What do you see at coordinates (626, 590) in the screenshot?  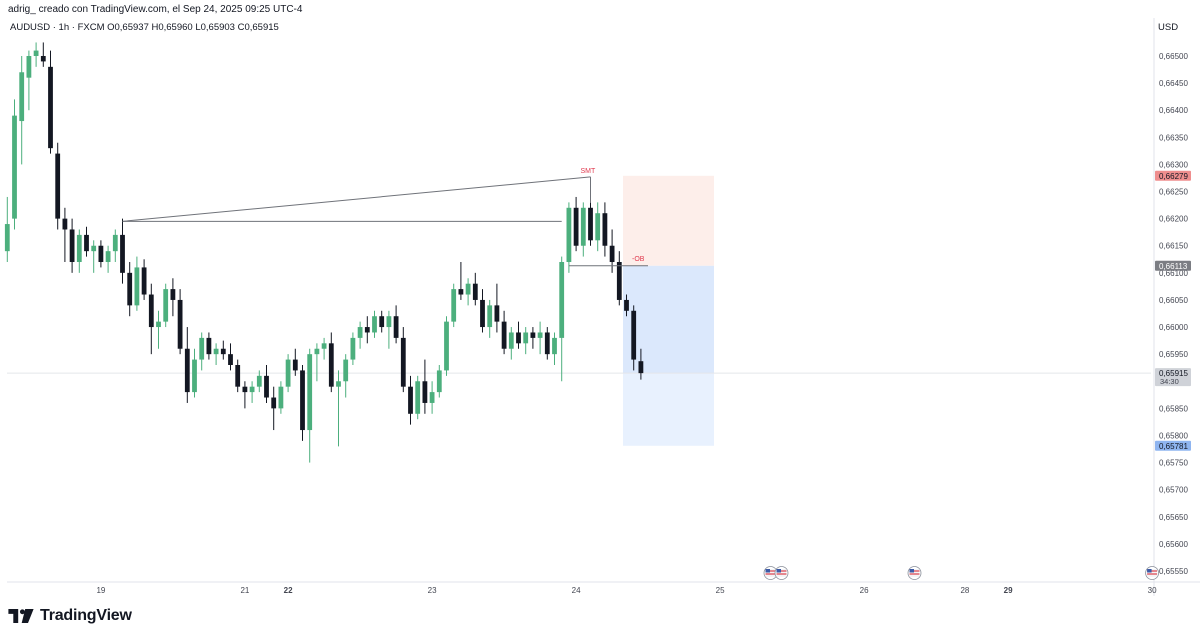 I see `time-axis: 19 21 22 23 24 25 26 28 29 30` at bounding box center [626, 590].